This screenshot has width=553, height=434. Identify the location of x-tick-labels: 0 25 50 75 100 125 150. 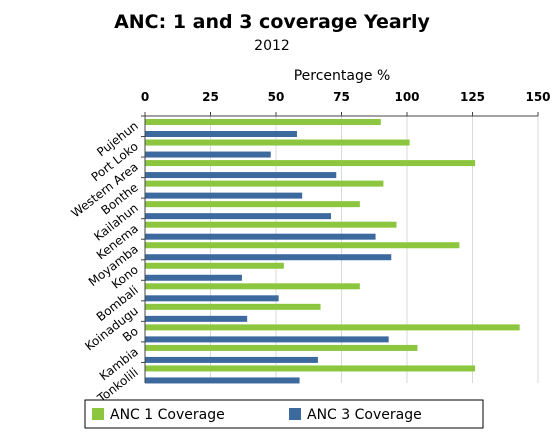
(346, 97).